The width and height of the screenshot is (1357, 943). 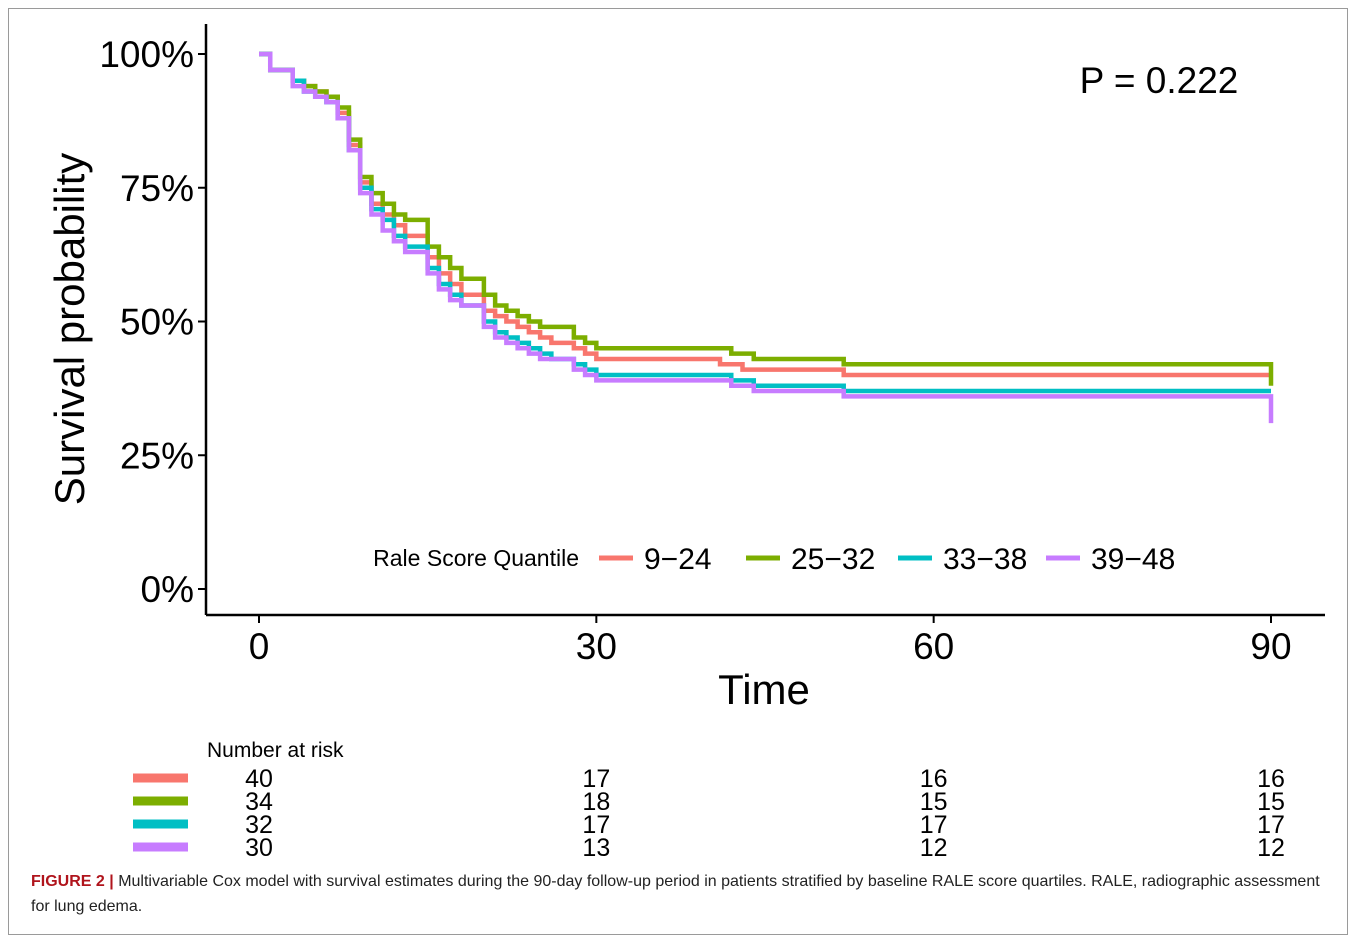 I want to click on risk-count: 13, so click(x=596, y=848).